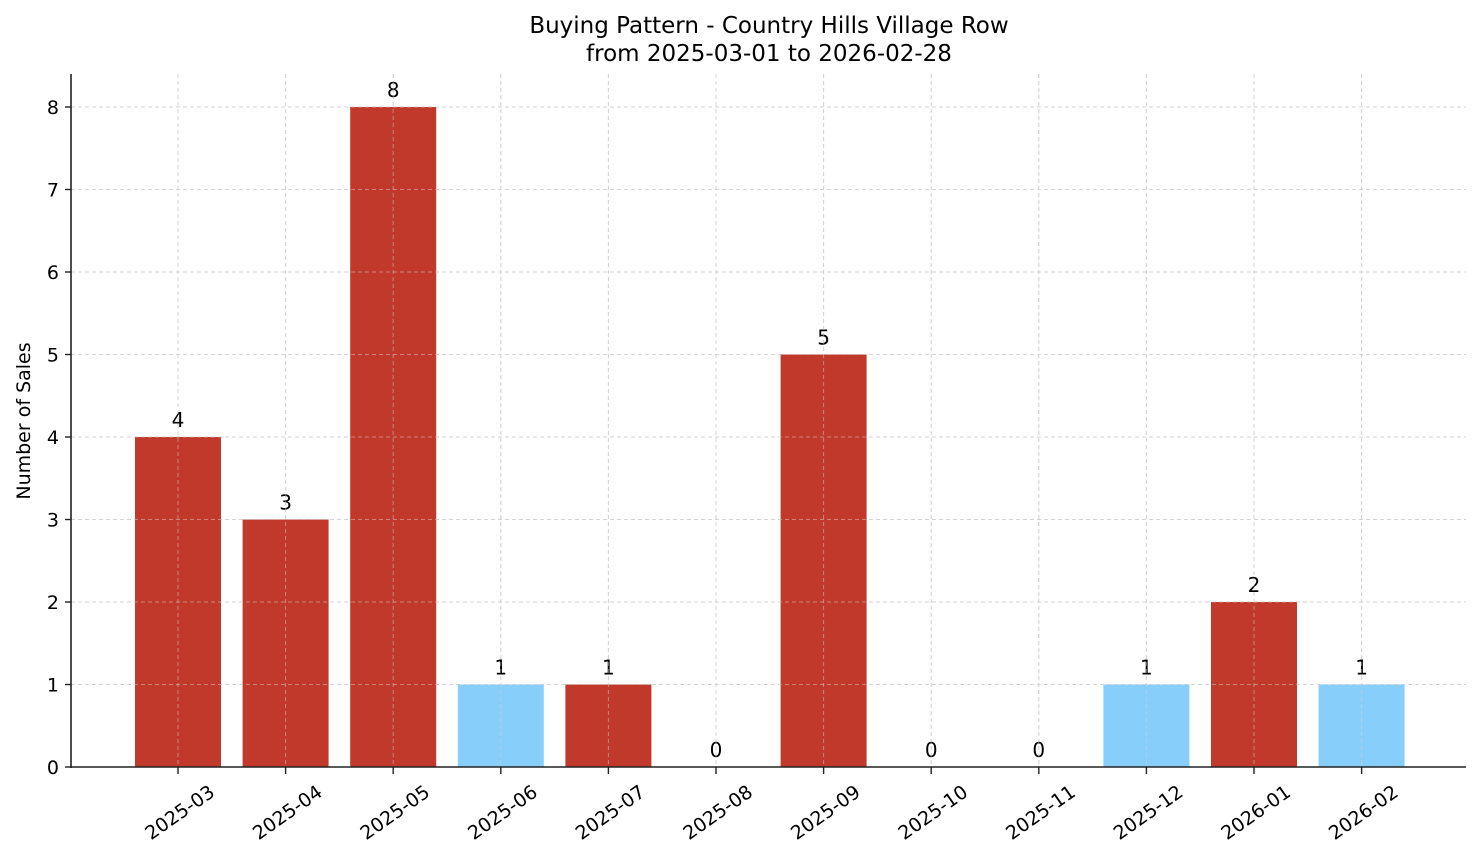 The width and height of the screenshot is (1481, 863). Describe the element at coordinates (611, 813) in the screenshot. I see `x-tick-label: 2025-07` at that location.